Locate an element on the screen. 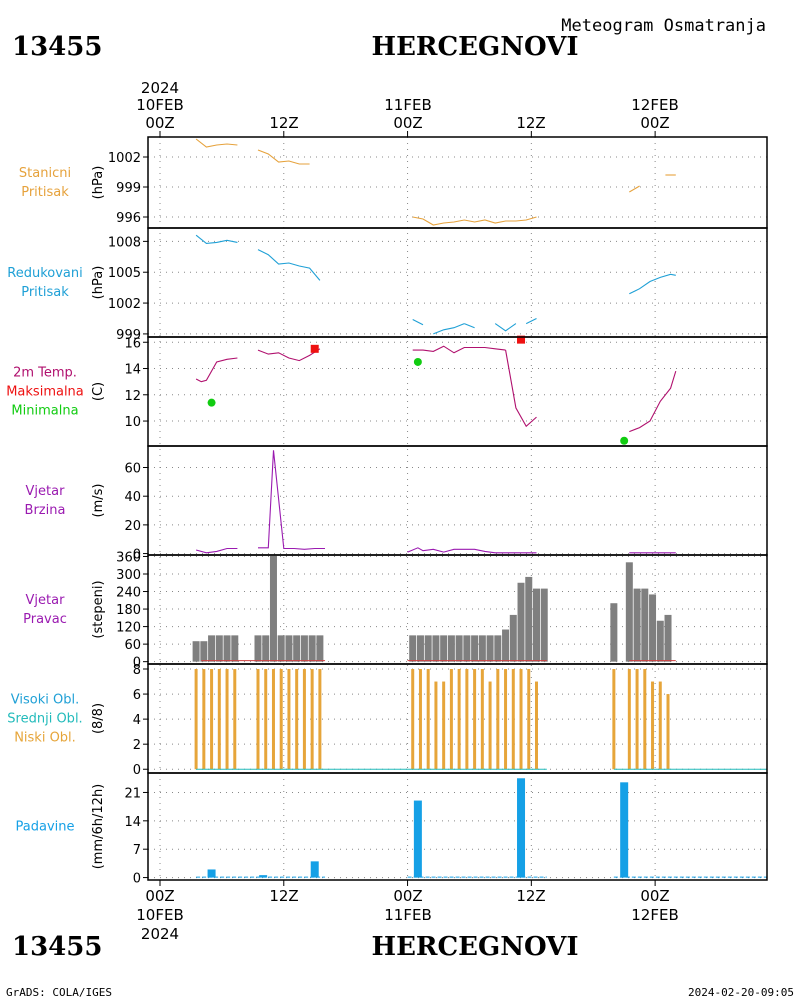  y-tick-label: 1008 is located at coordinates (124, 242).